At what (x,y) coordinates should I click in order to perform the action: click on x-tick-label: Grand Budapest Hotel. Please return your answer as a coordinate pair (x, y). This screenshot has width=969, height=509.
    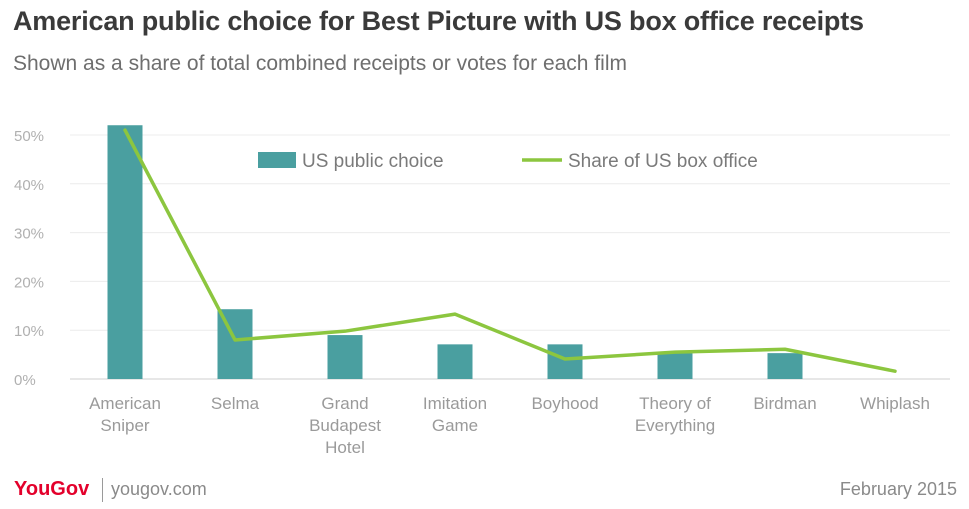
    Looking at the image, I should click on (345, 425).